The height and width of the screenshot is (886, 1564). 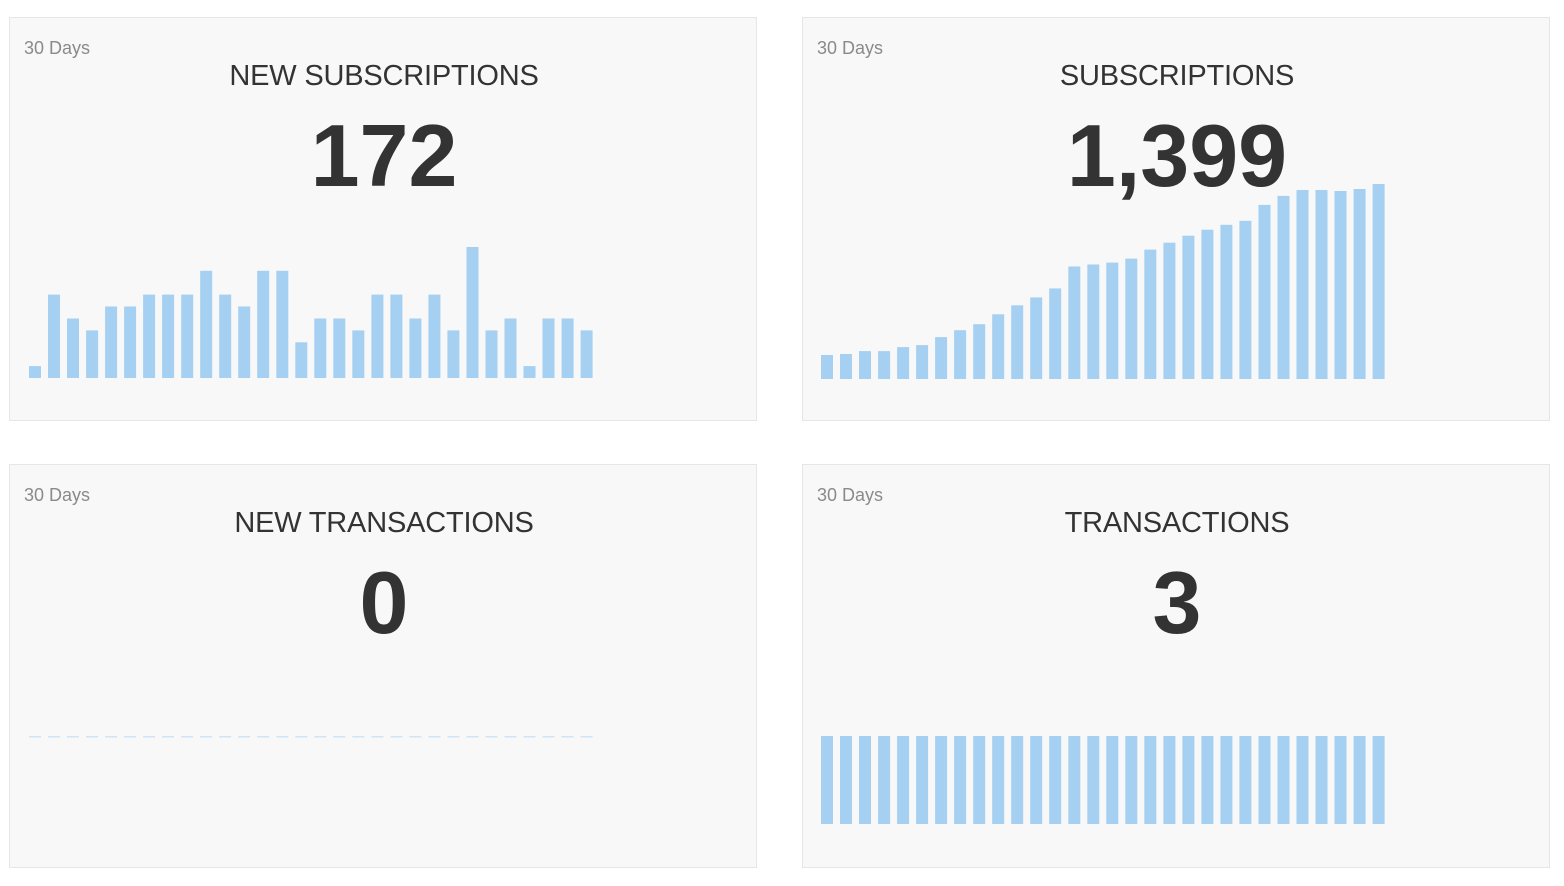 I want to click on metric-value: 172, so click(x=384, y=155).